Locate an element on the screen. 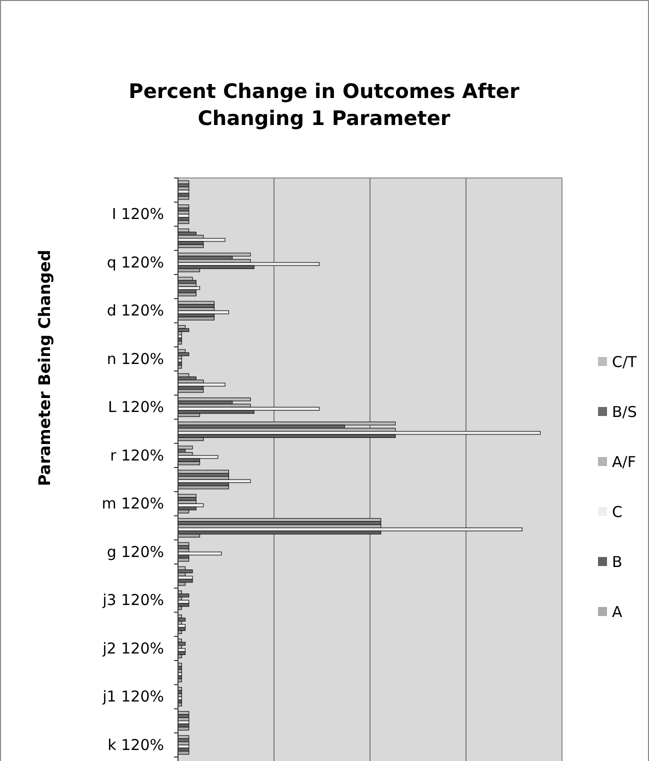  y-tick-label: q 120% is located at coordinates (135, 262).